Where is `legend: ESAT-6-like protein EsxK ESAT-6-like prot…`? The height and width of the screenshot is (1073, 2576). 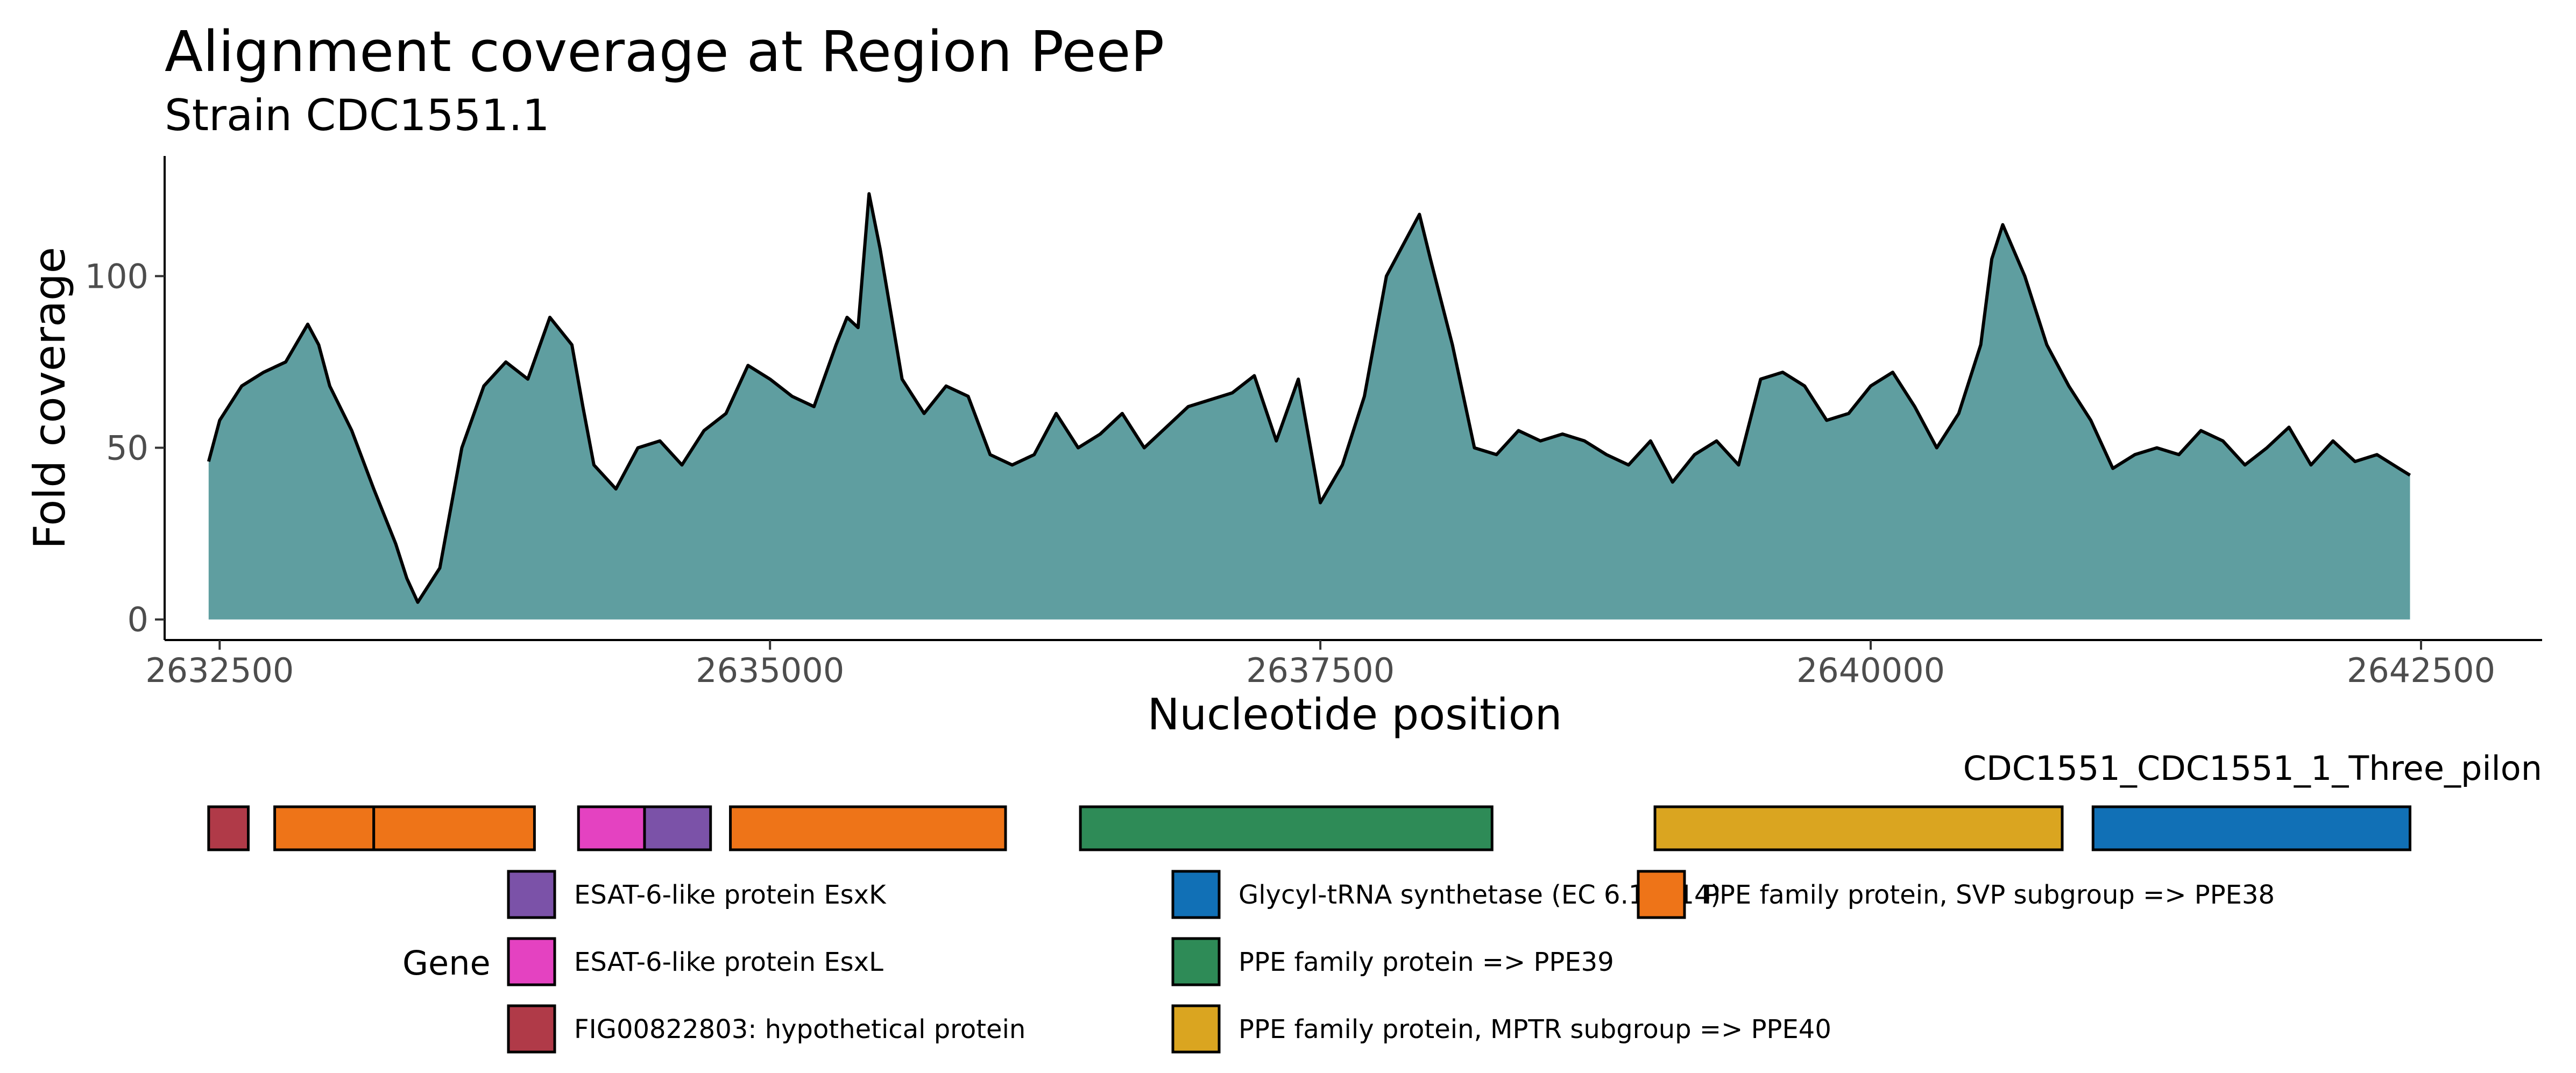
legend: ESAT-6-like protein EsxK ESAT-6-like prot… is located at coordinates (1391, 962).